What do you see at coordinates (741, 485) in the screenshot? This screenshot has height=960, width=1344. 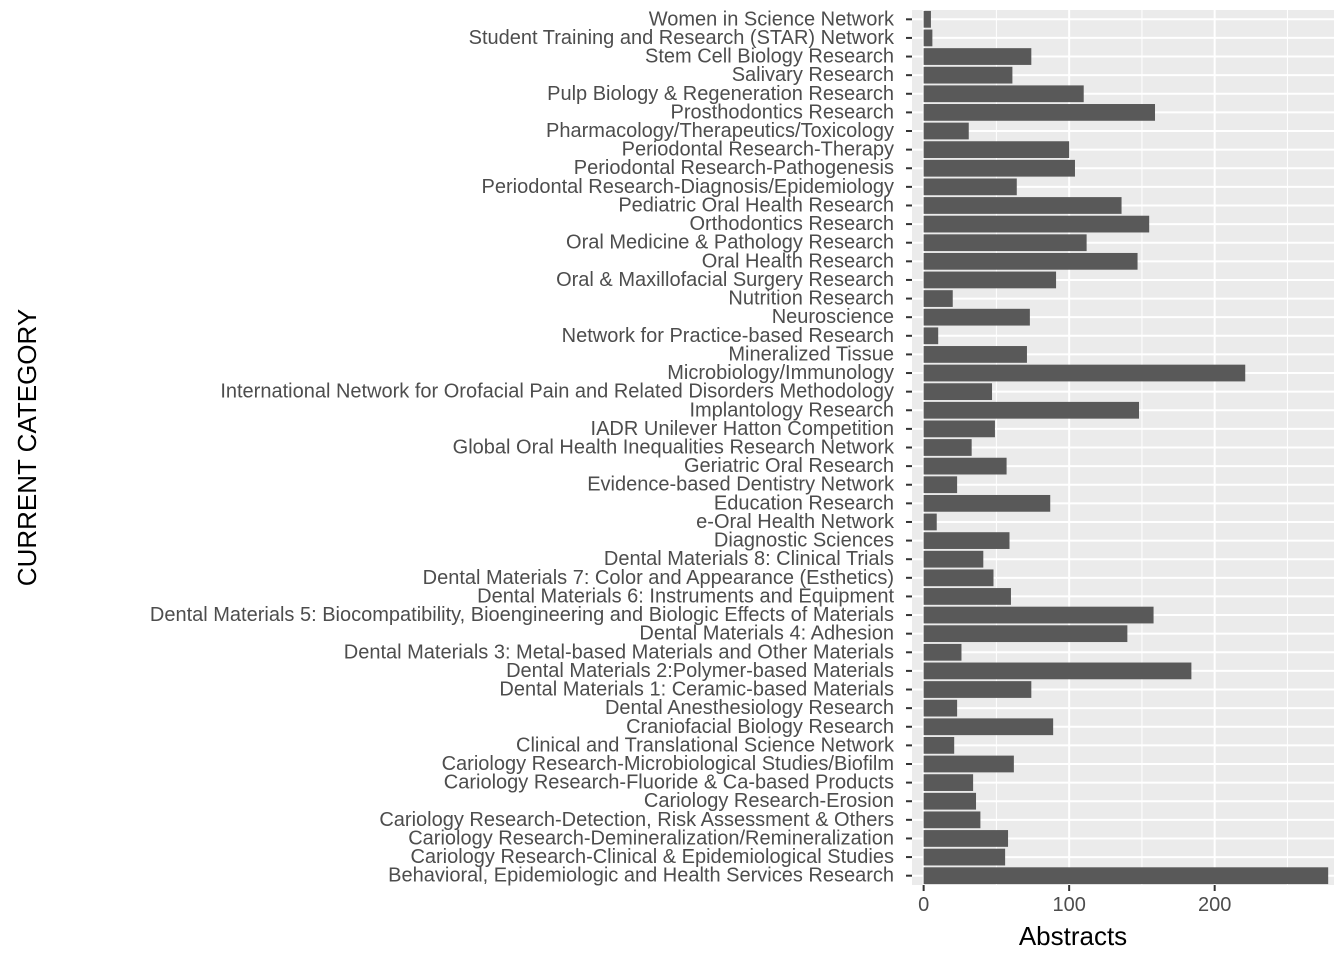 I see `category-label: Evidence-based Dentistry Network` at bounding box center [741, 485].